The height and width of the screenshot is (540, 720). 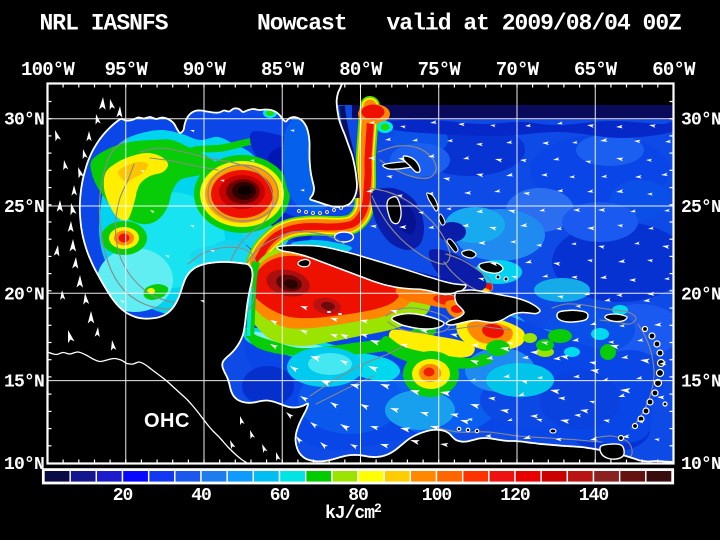 I want to click on svg-text: 95°W, so click(x=127, y=70).